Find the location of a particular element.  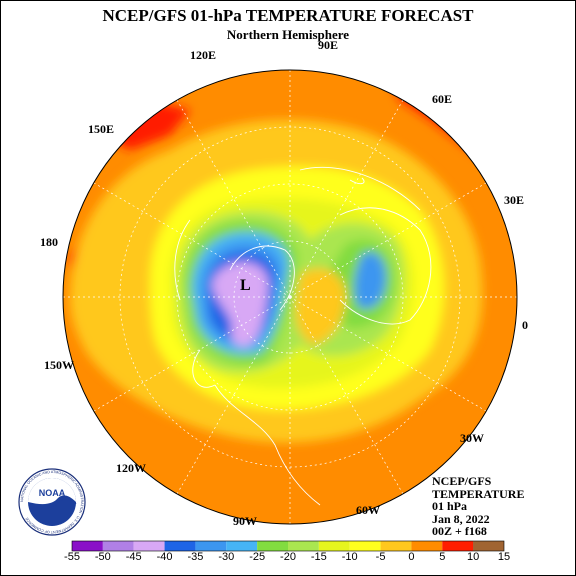

colorbar-label: -35 is located at coordinates (195, 557).